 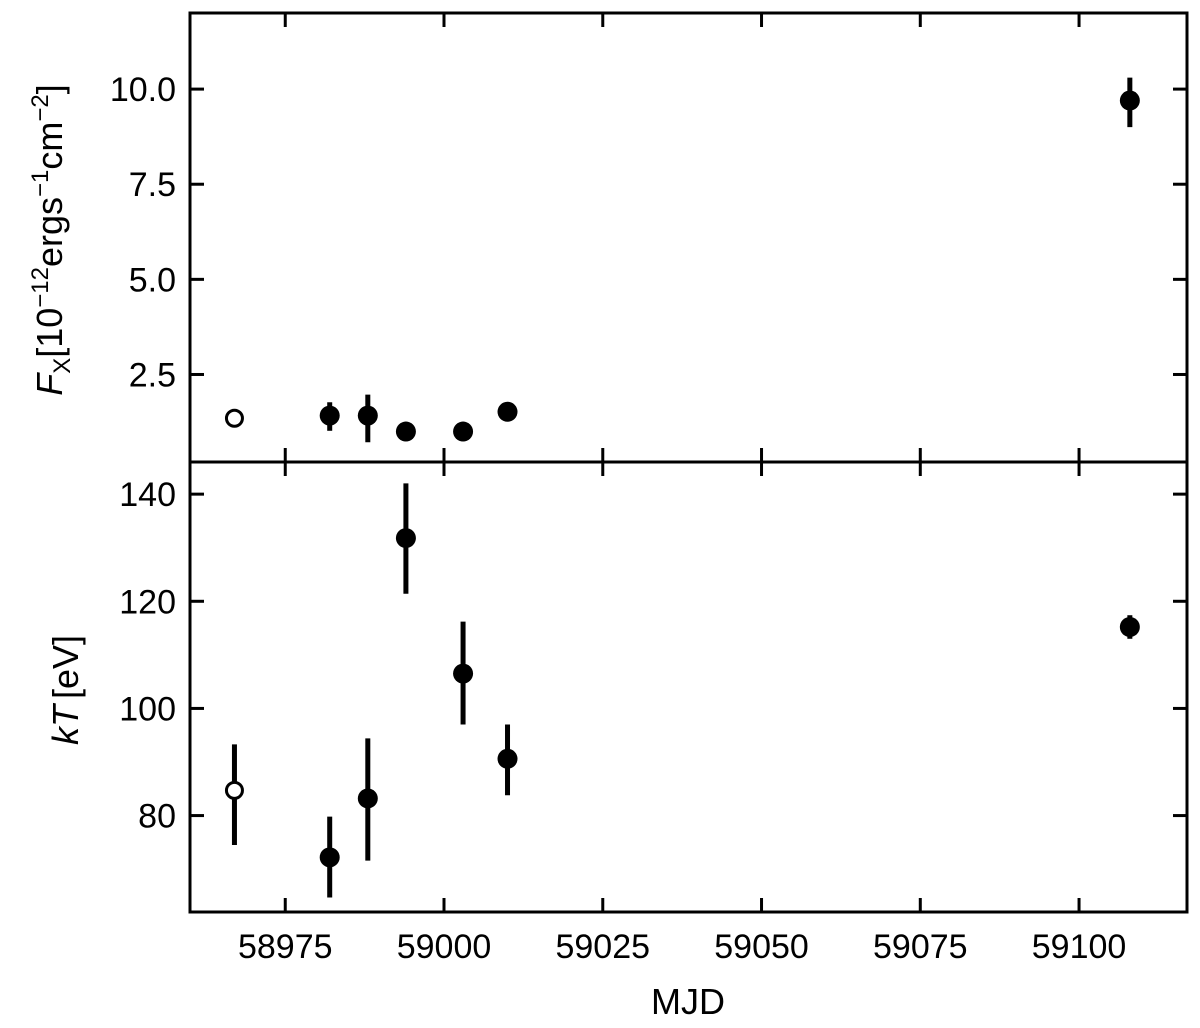 What do you see at coordinates (152, 185) in the screenshot?
I see `flux-y-tick-label: 7.5` at bounding box center [152, 185].